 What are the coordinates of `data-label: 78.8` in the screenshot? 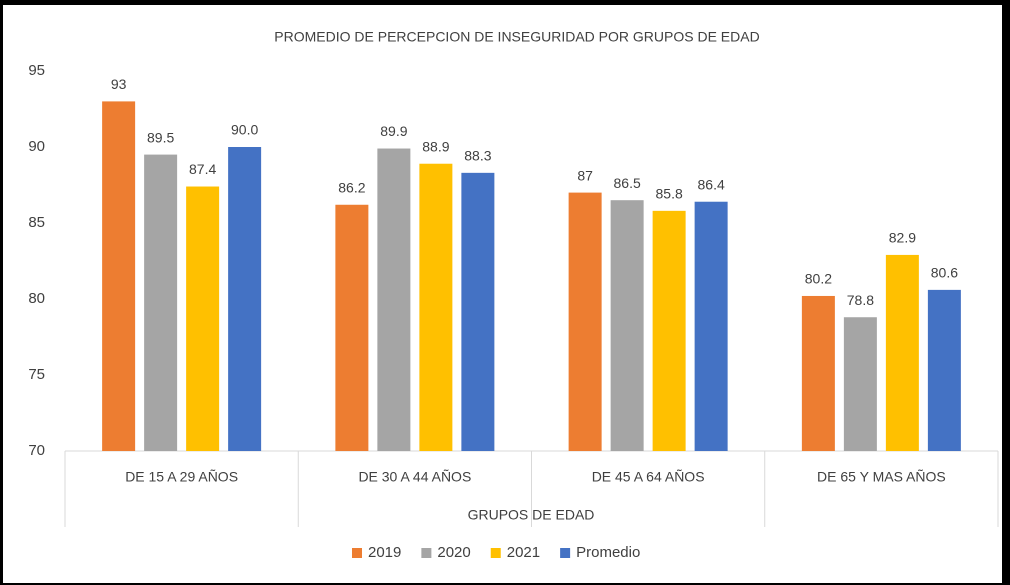 It's located at (860, 300).